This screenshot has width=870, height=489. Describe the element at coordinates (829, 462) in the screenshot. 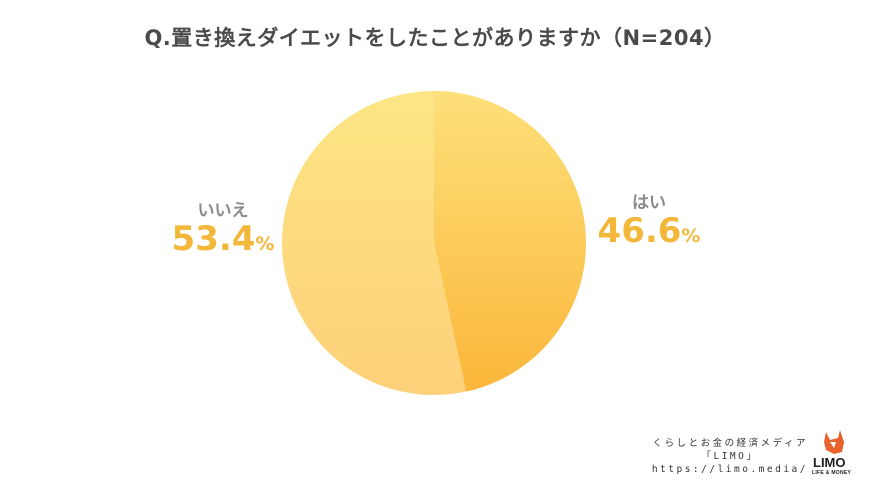

I see `logo-text: LIMO` at that location.